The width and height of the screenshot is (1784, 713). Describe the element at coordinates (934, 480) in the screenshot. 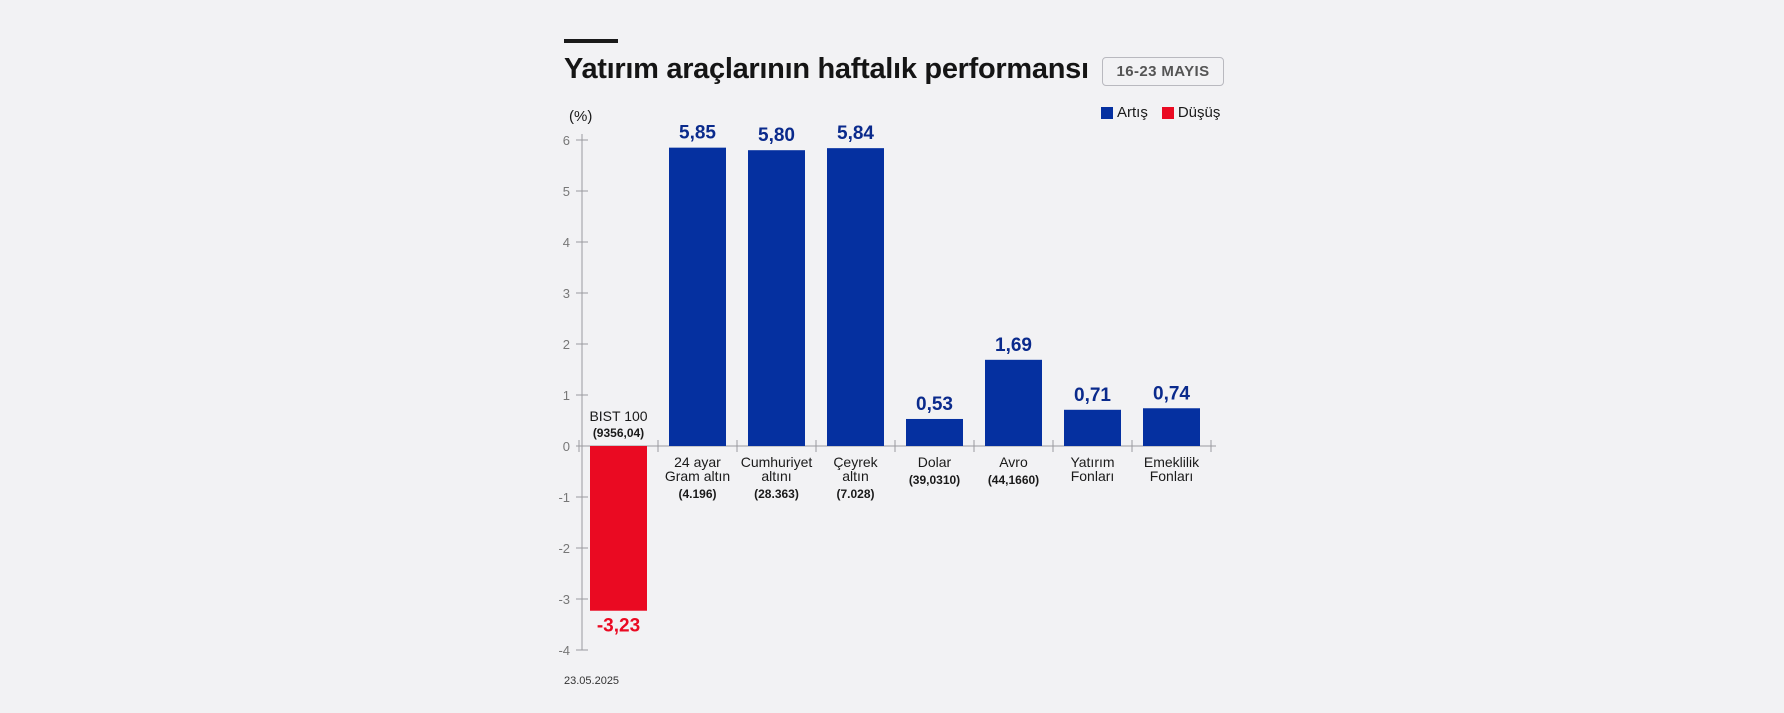

I see `category-sub-label: (39,0310)` at that location.